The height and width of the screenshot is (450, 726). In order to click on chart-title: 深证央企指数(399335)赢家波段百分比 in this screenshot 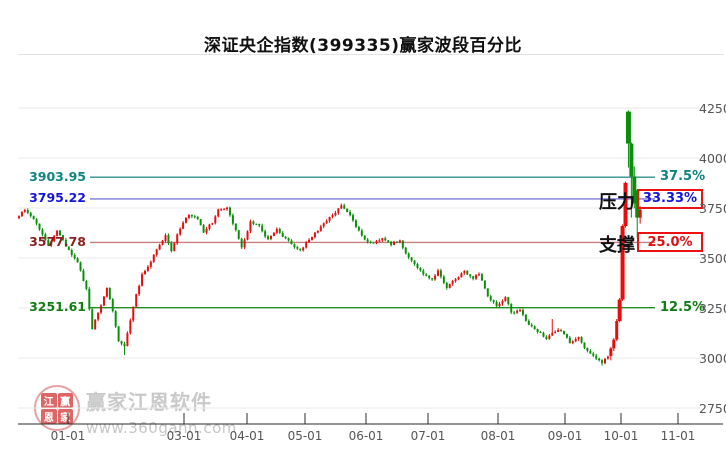, I will do `click(362, 46)`.